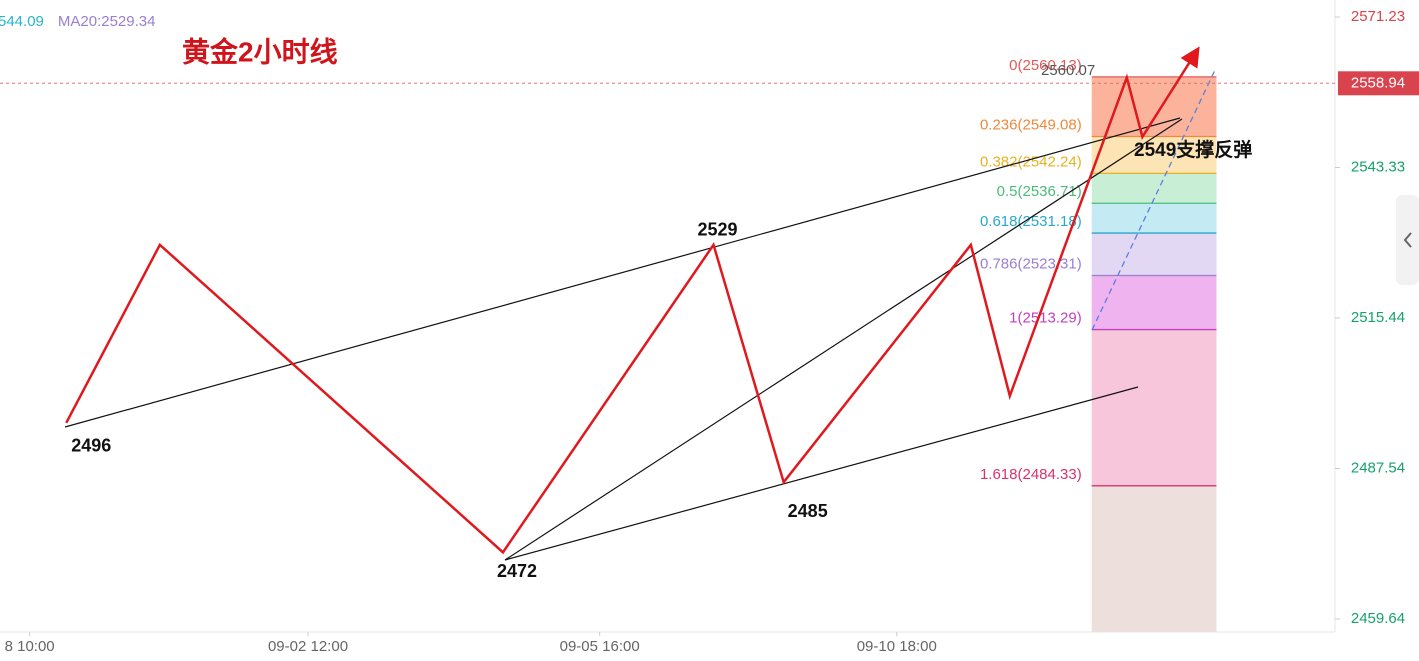 Image resolution: width=1419 pixels, height=661 pixels. I want to click on x-tick-label: 09-02 12:00, so click(308, 646).